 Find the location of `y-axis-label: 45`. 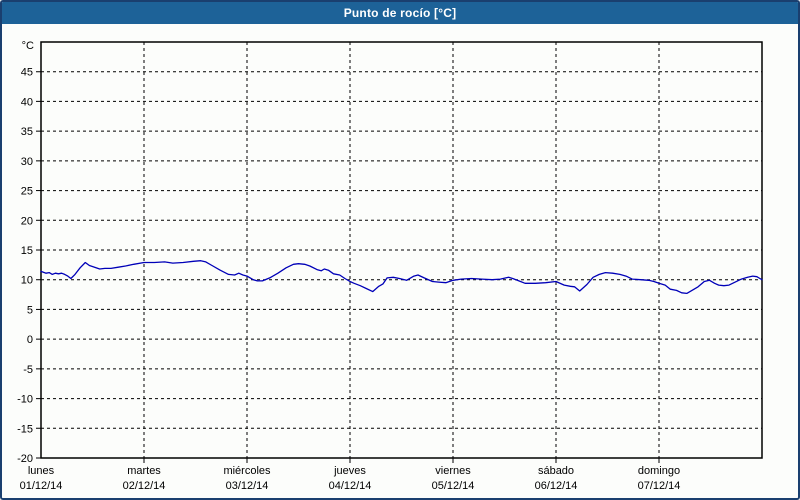

y-axis-label: 45 is located at coordinates (27, 73).